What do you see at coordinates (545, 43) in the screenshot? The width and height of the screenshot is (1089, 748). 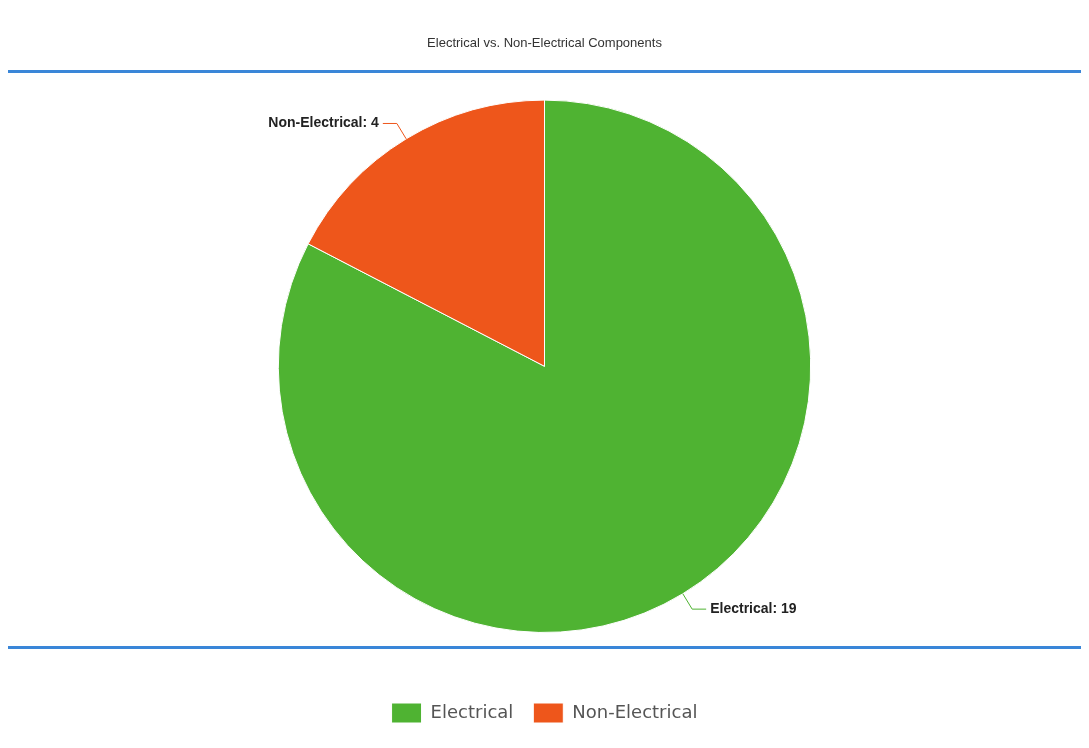 I see `chart-title: Electrical vs. Non-Electrical Components` at bounding box center [545, 43].